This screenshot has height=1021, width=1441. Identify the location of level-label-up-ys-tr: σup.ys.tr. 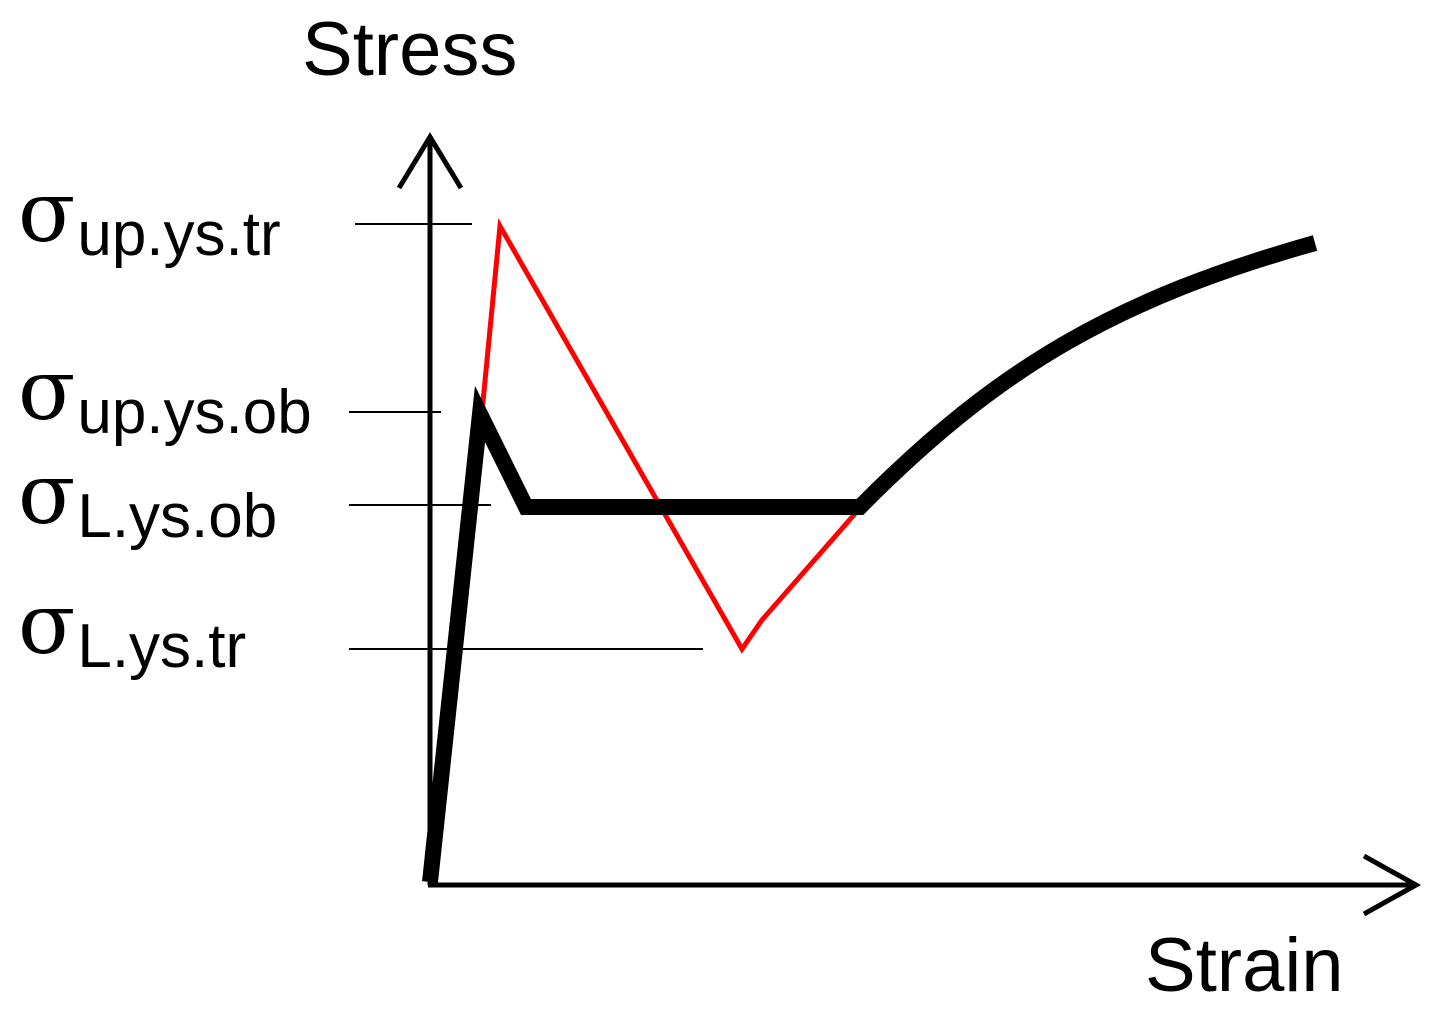
(149, 218).